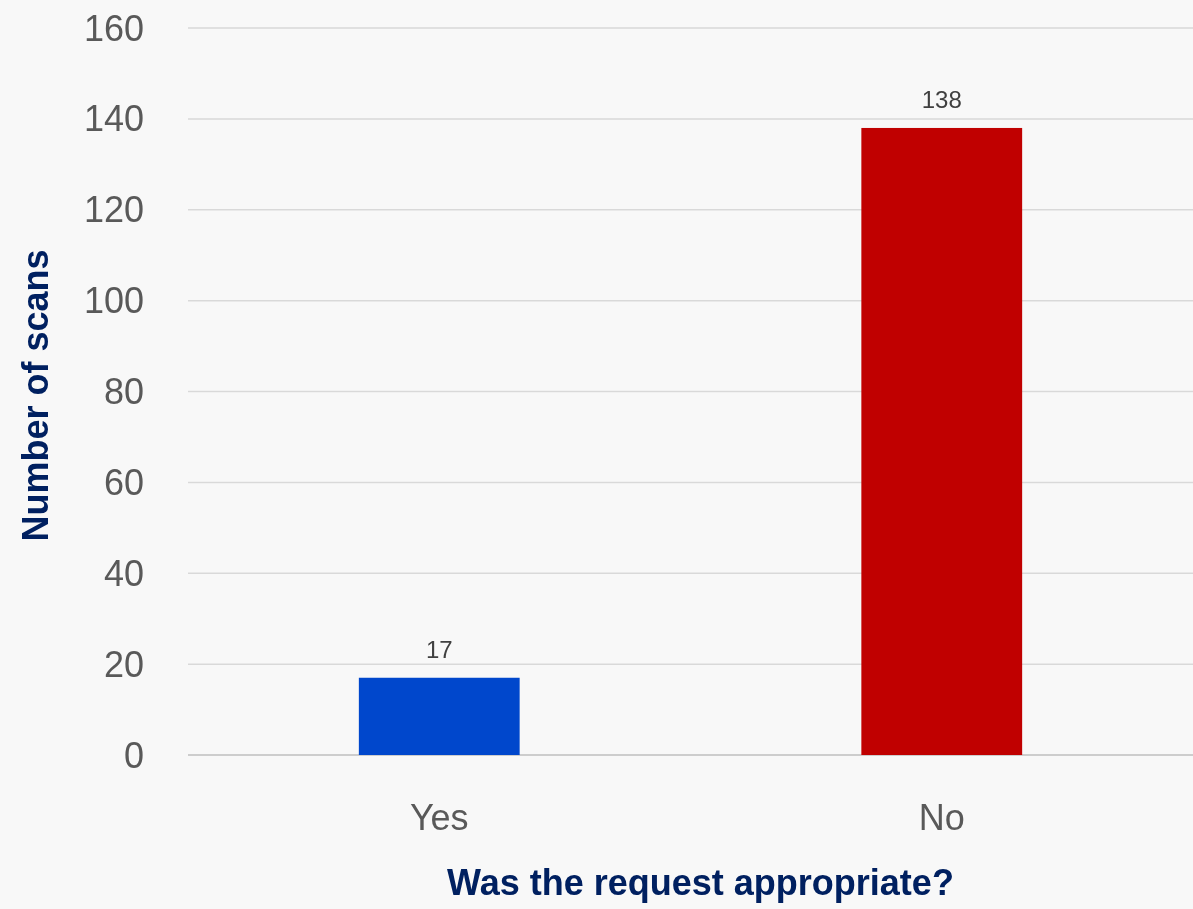 The image size is (1193, 909). Describe the element at coordinates (113, 210) in the screenshot. I see `y-tick-label: 120` at that location.